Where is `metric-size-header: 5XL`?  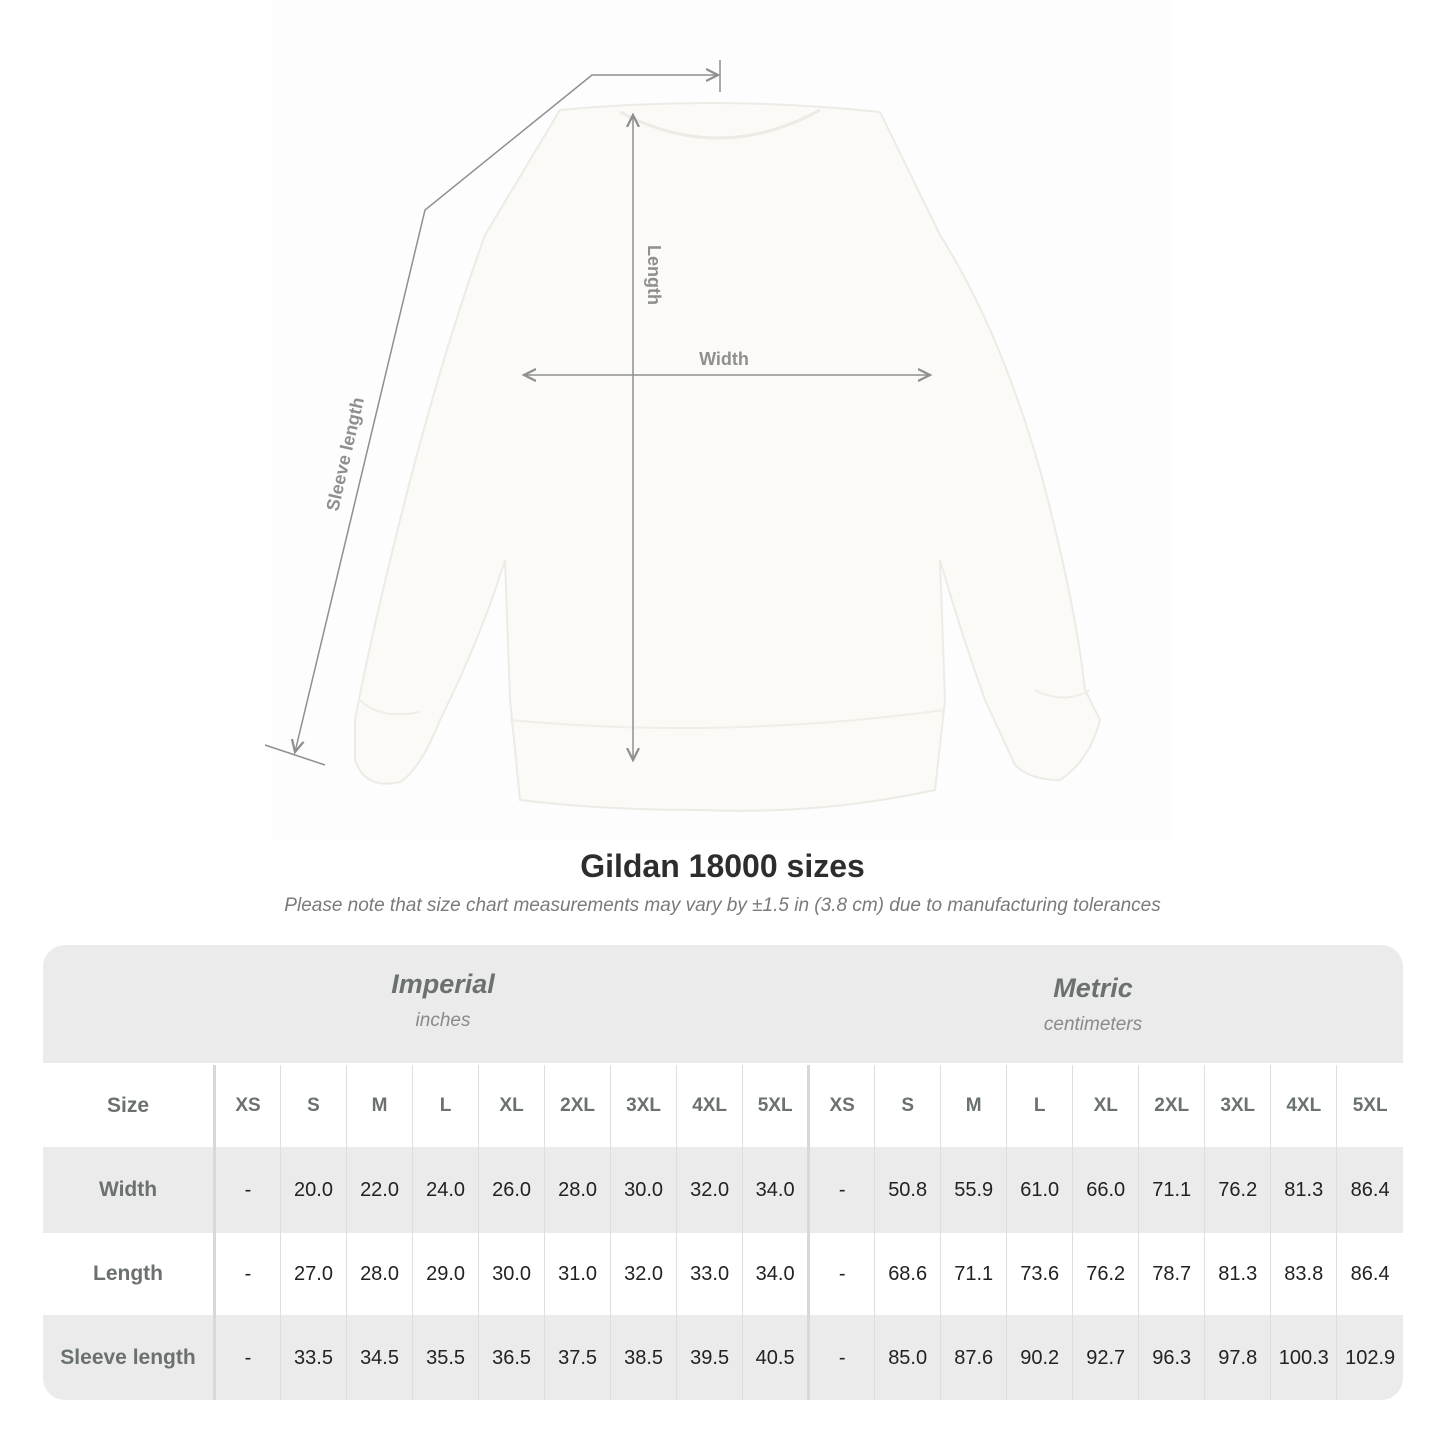
metric-size-header: 5XL is located at coordinates (1369, 1106).